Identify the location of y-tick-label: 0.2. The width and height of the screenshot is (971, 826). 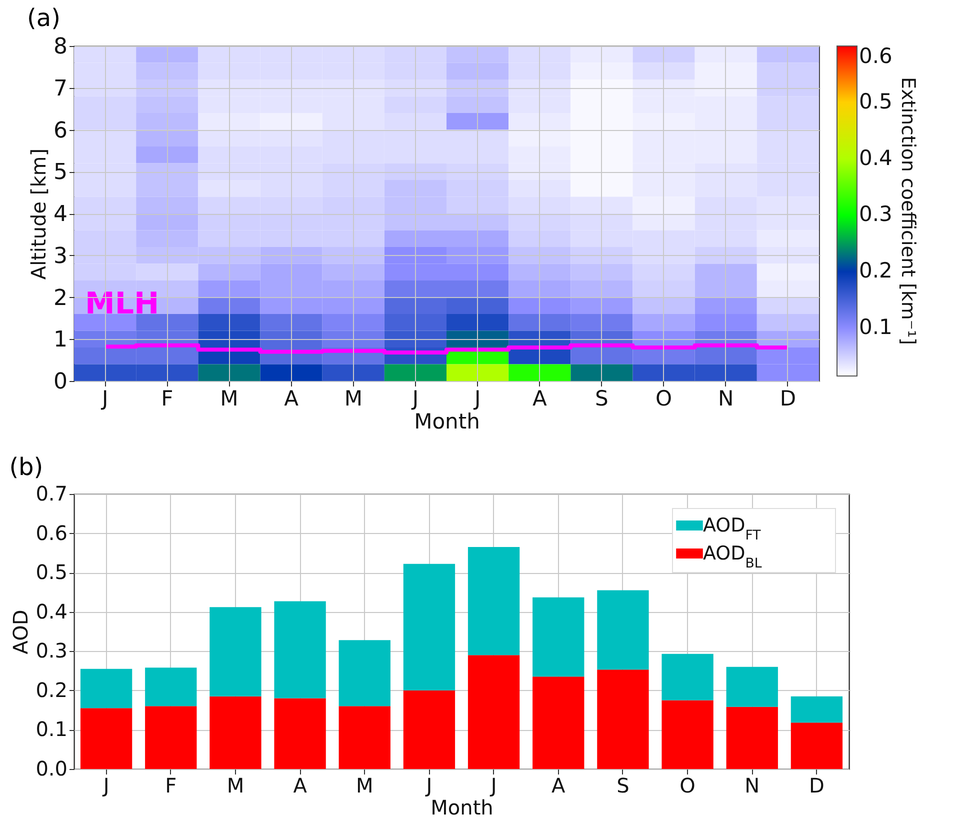
(52, 690).